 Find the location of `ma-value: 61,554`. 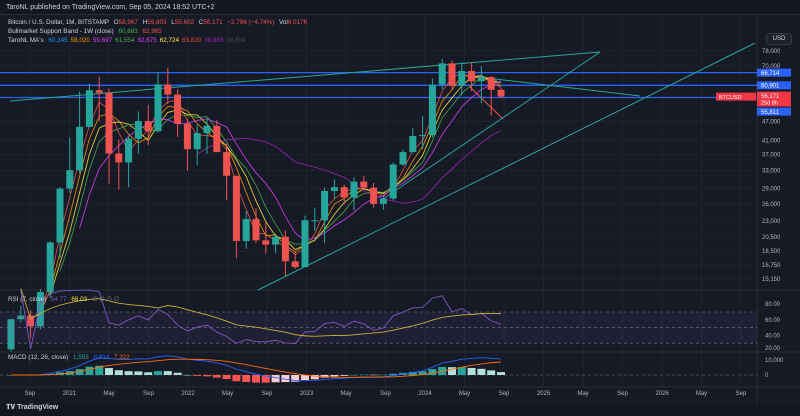

ma-value: 61,554 is located at coordinates (125, 40).